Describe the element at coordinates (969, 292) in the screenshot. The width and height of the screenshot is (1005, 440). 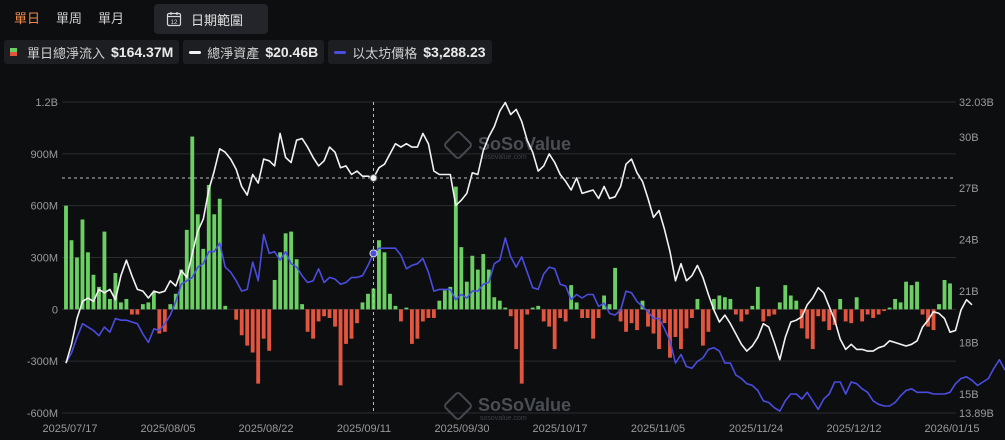
I see `right-tick-label: 21B` at that location.